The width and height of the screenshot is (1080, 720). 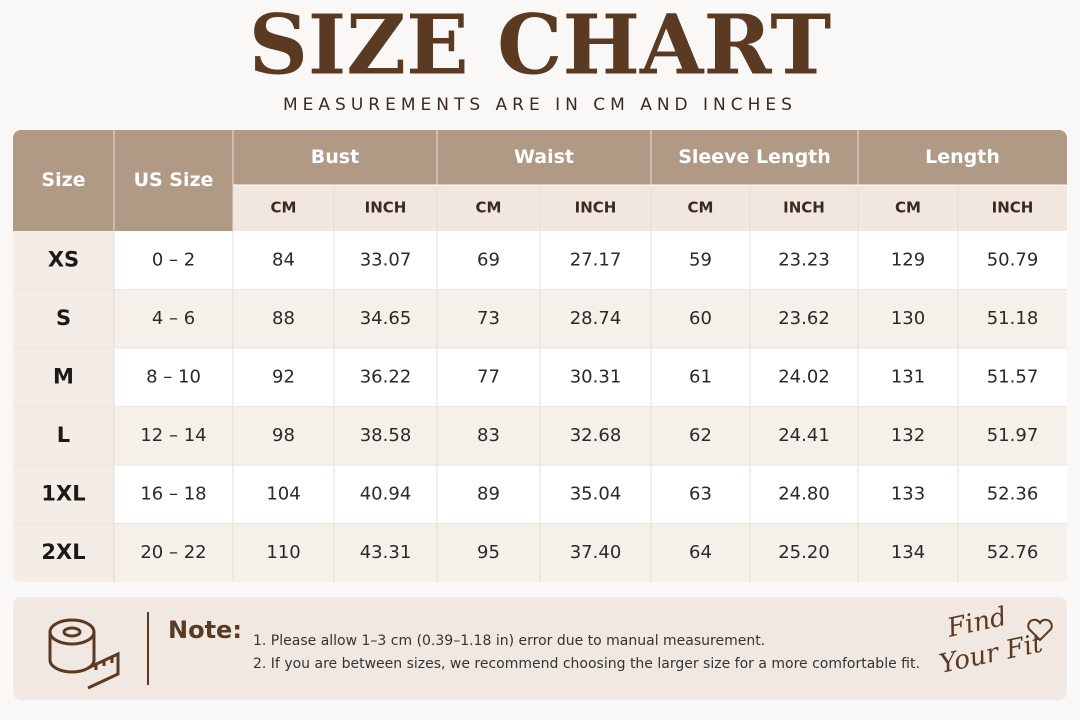 I want to click on subtitle: MEASUREMENTS ARE IN CM AND INCHES, so click(x=540, y=105).